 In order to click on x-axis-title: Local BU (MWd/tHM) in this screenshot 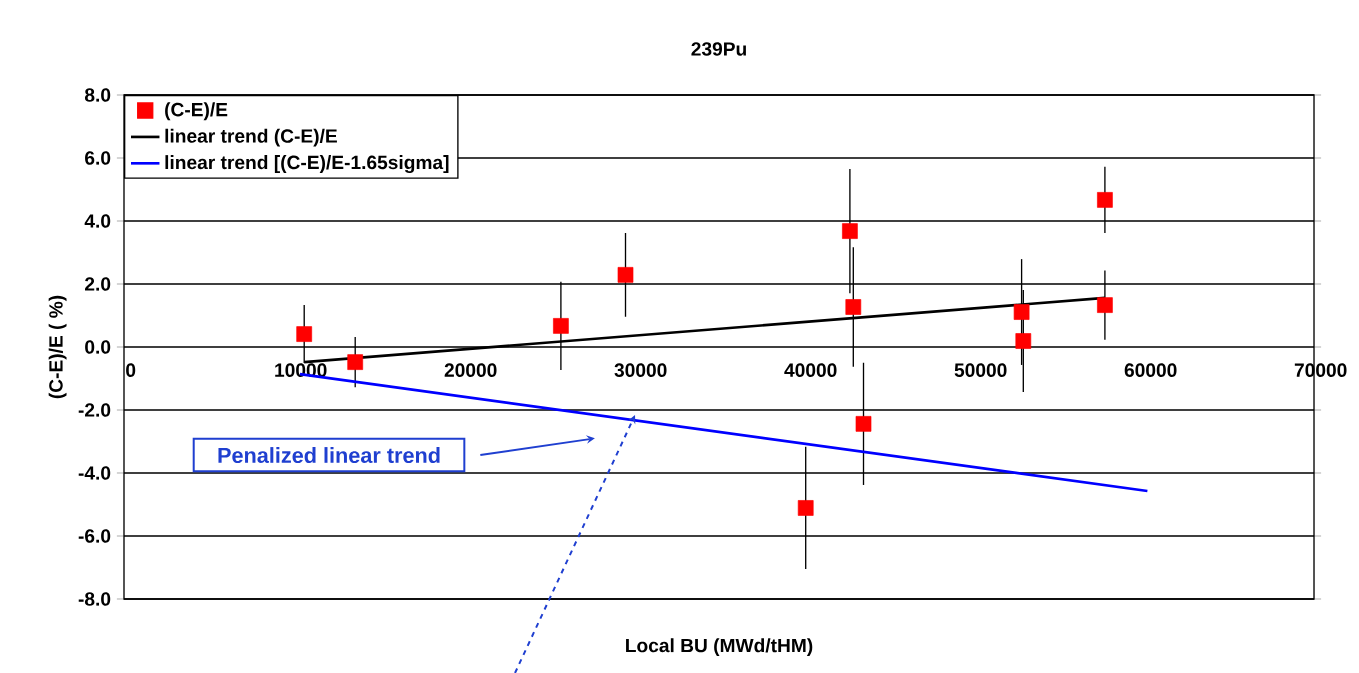, I will do `click(719, 647)`.